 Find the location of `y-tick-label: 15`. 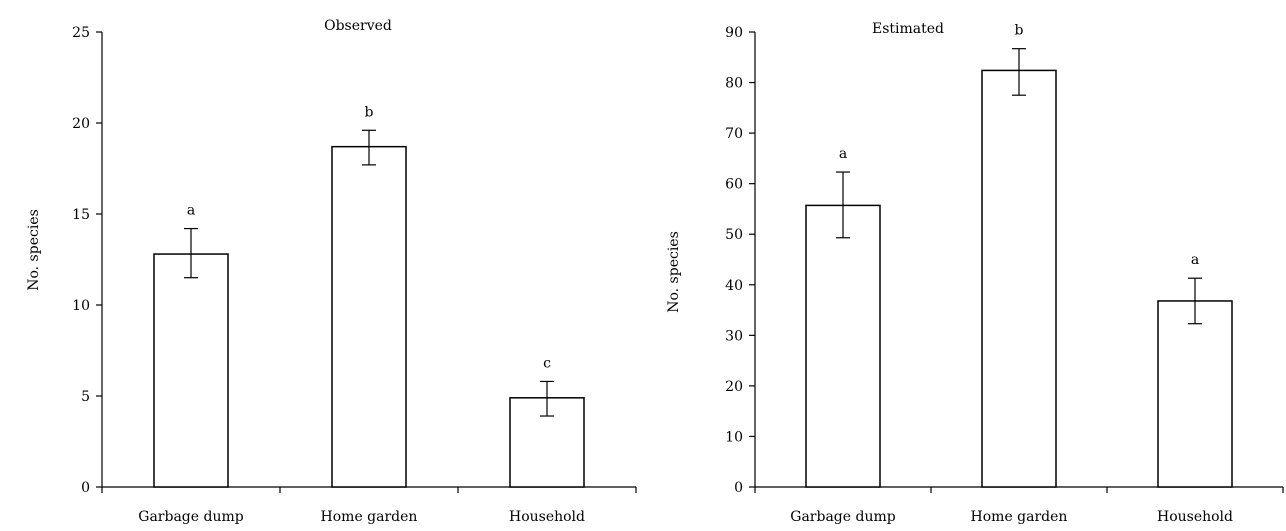

y-tick-label: 15 is located at coordinates (81, 215).